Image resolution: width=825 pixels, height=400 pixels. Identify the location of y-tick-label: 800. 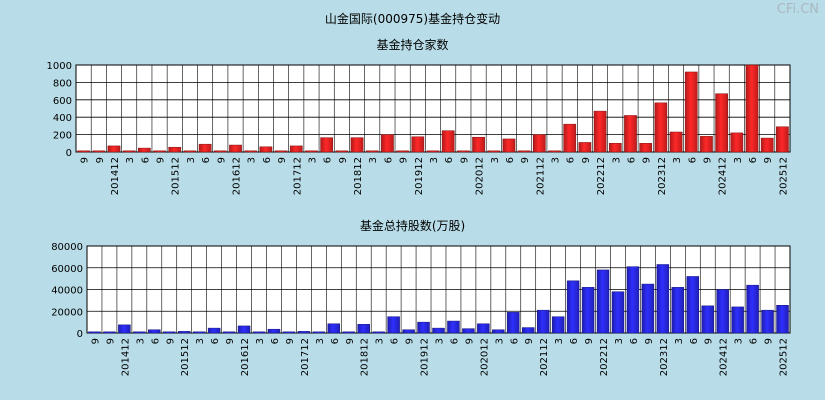
(62, 83).